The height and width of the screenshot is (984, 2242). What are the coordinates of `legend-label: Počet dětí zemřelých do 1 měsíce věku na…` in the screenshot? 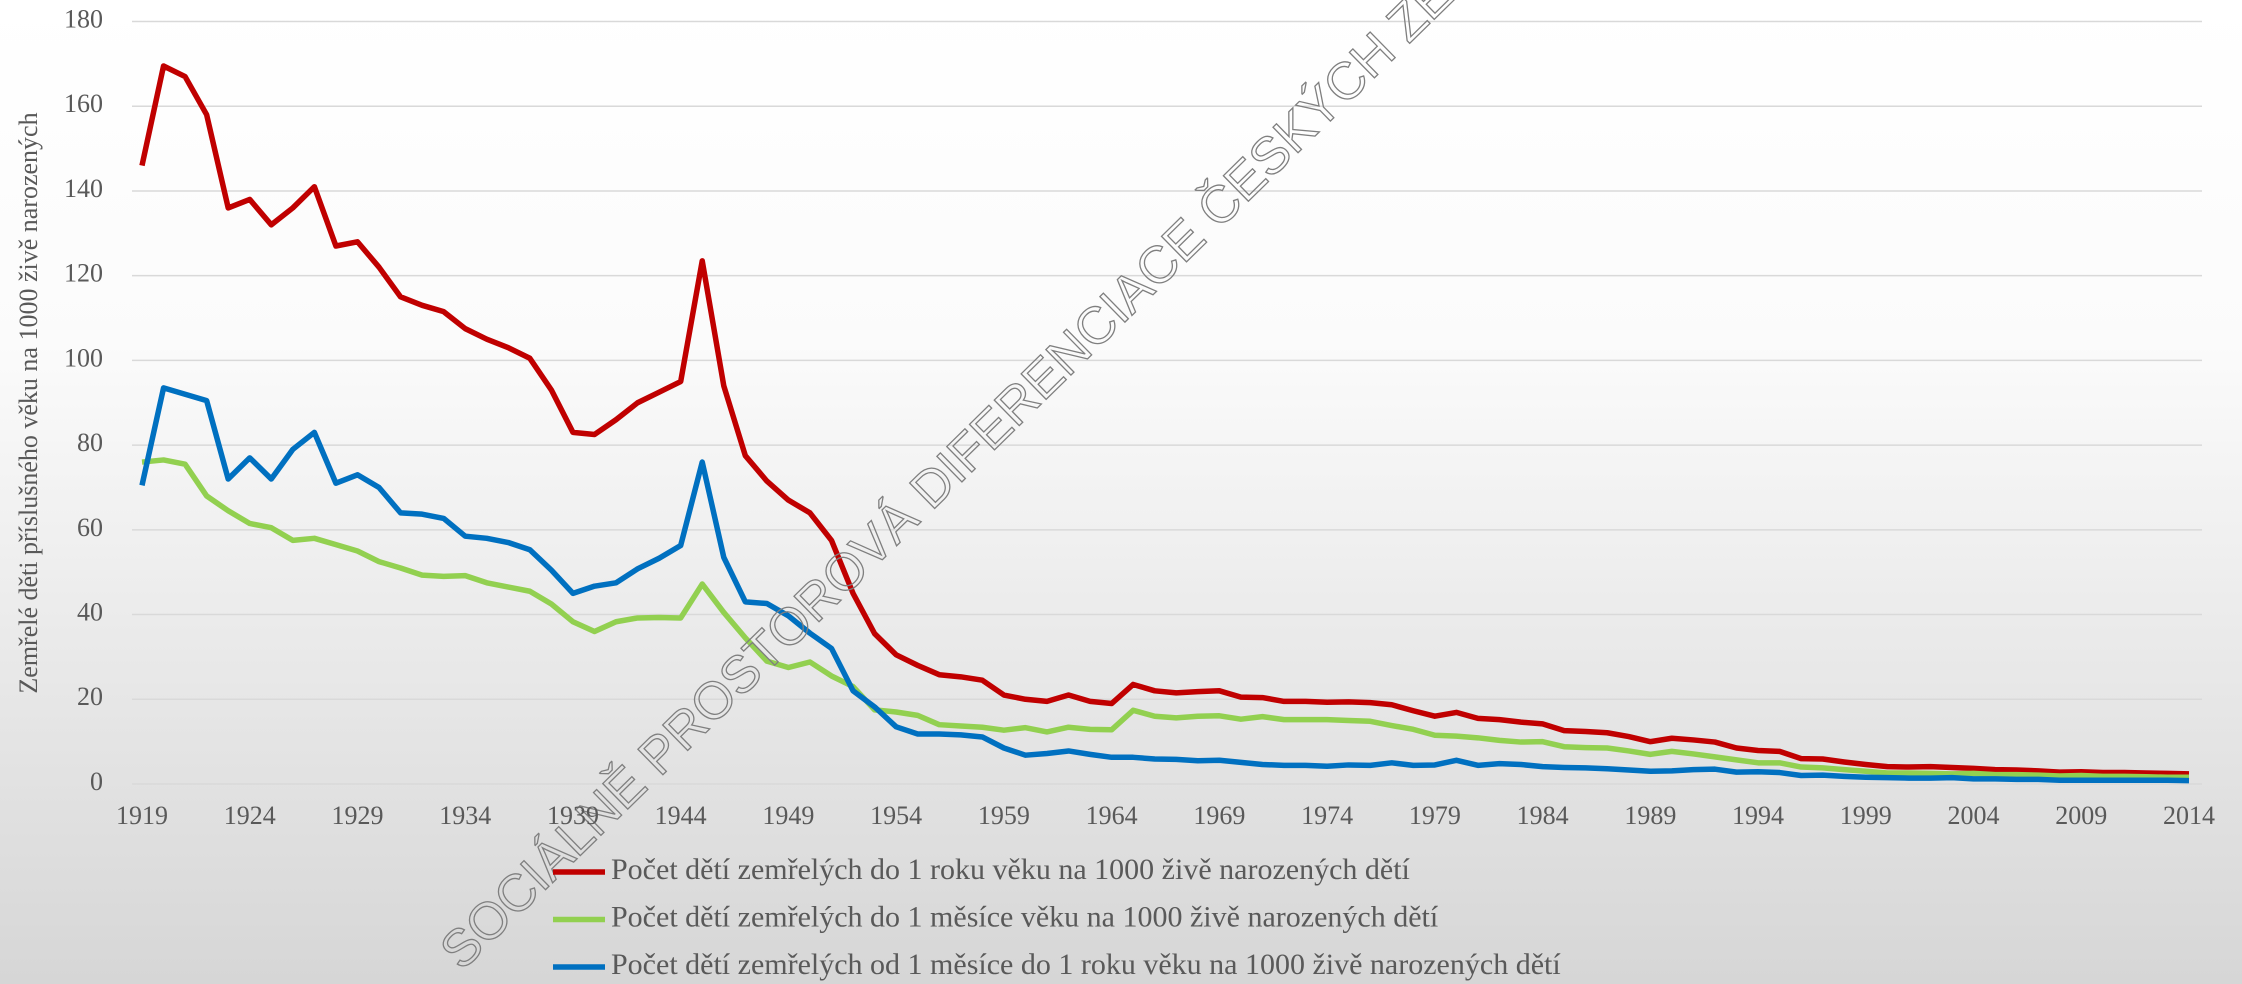 It's located at (1025, 916).